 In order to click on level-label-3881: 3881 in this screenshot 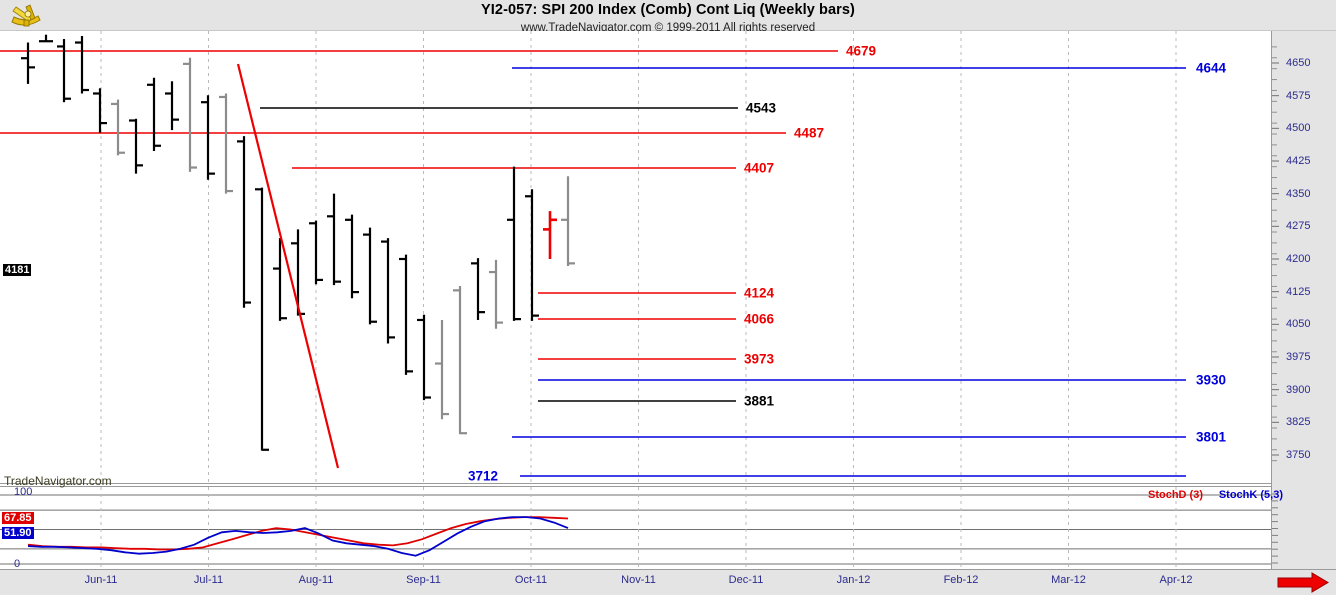, I will do `click(759, 401)`.